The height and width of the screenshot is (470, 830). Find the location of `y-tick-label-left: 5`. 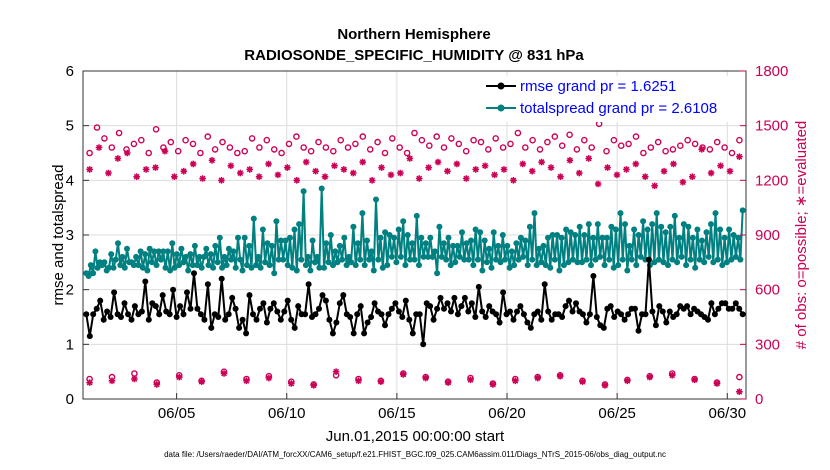

y-tick-label-left: 5 is located at coordinates (70, 126).